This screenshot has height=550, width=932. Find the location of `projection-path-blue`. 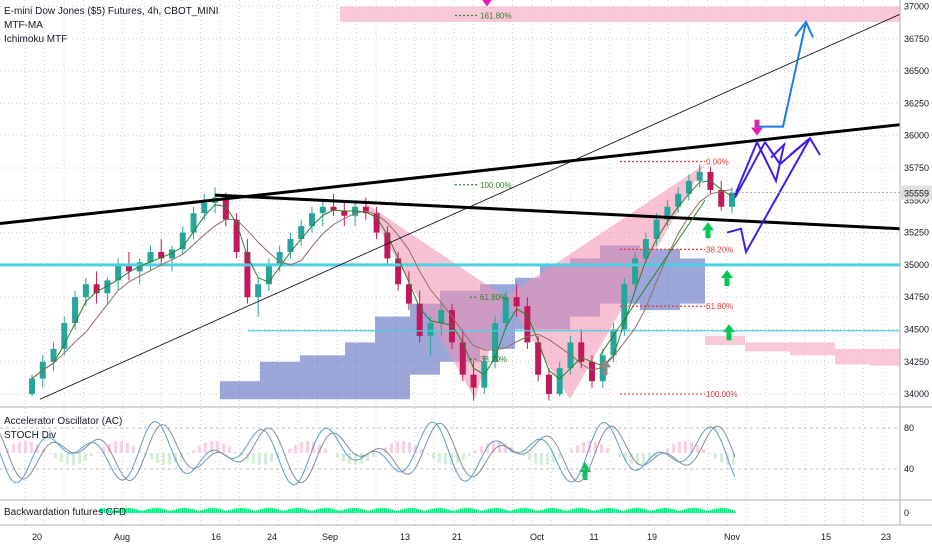

projection-path-blue is located at coordinates (785, 74).